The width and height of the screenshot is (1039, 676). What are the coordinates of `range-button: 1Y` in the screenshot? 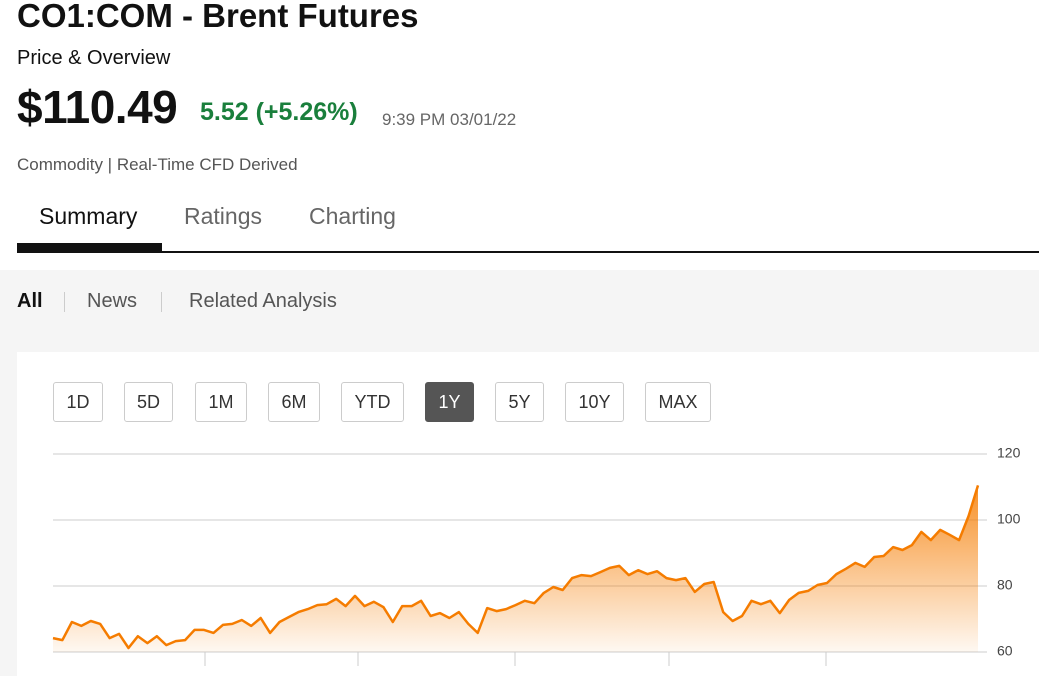 It's located at (449, 402).